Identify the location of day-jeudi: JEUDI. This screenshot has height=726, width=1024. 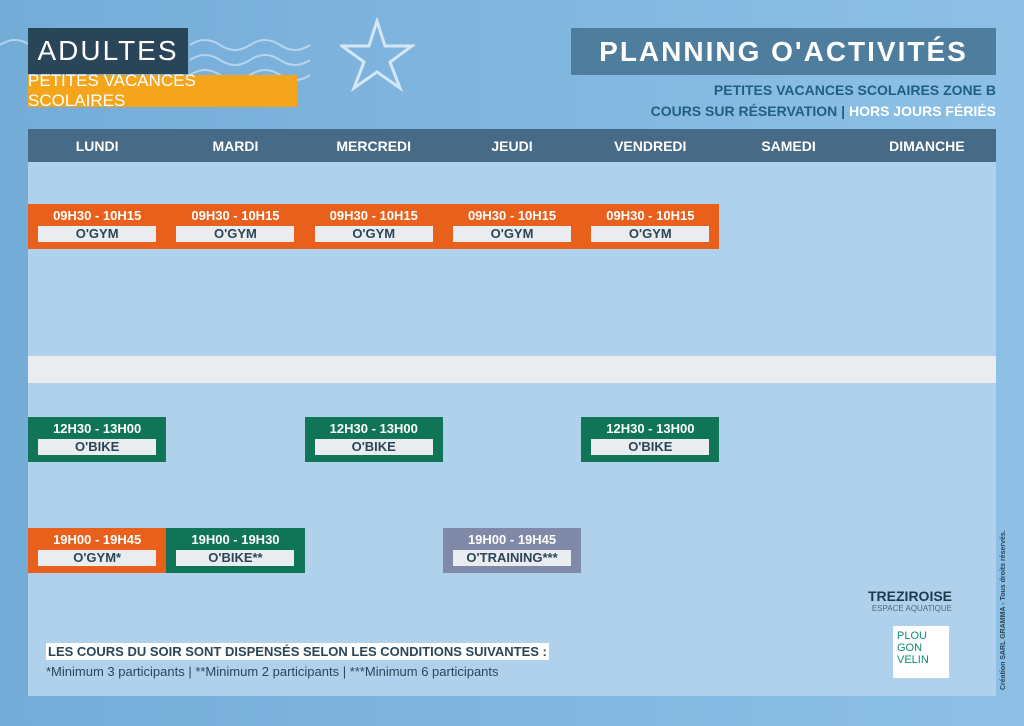
(512, 145).